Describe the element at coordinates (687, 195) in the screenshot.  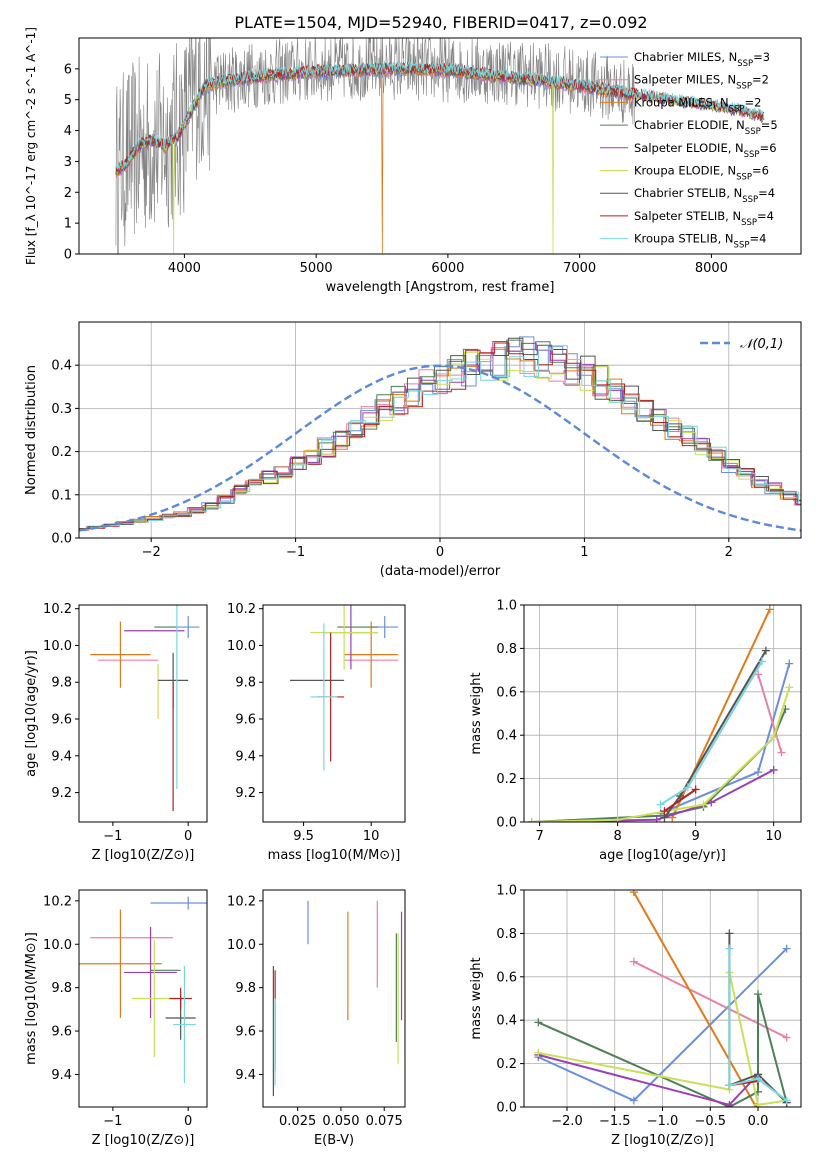
I see `legend-entry: Chabrier STELIB, NSSP=4` at that location.